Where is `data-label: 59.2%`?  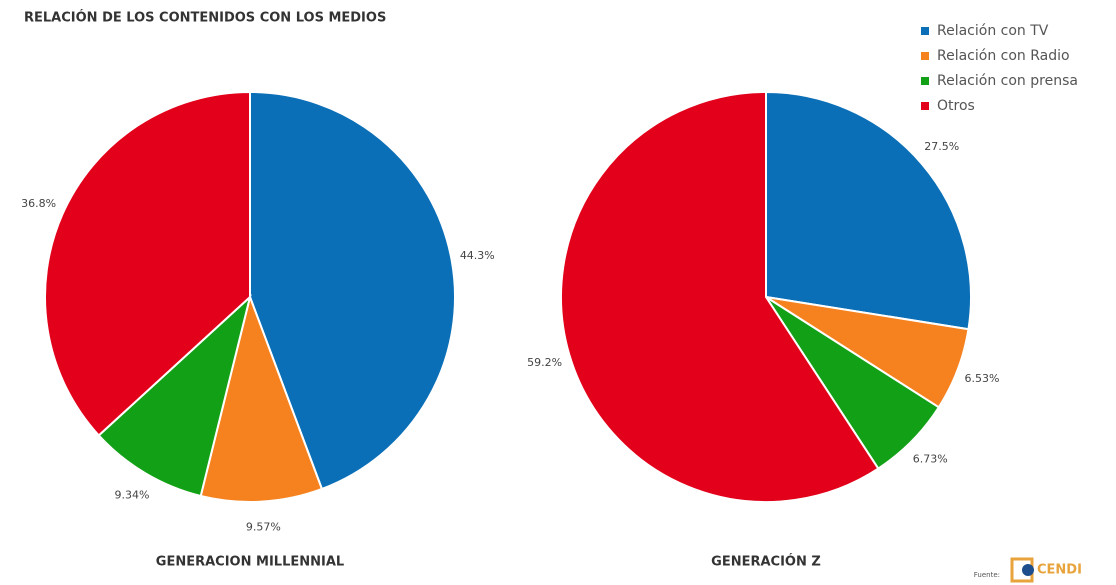 data-label: 59.2% is located at coordinates (544, 362).